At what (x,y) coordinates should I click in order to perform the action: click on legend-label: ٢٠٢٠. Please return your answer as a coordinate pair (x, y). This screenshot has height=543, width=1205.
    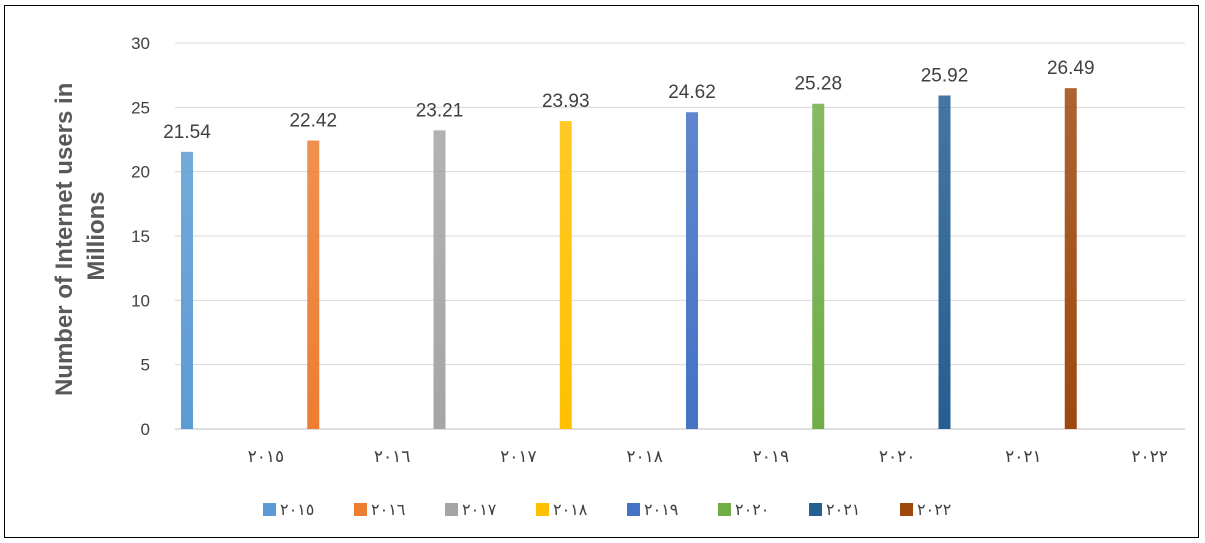
    Looking at the image, I should click on (752, 510).